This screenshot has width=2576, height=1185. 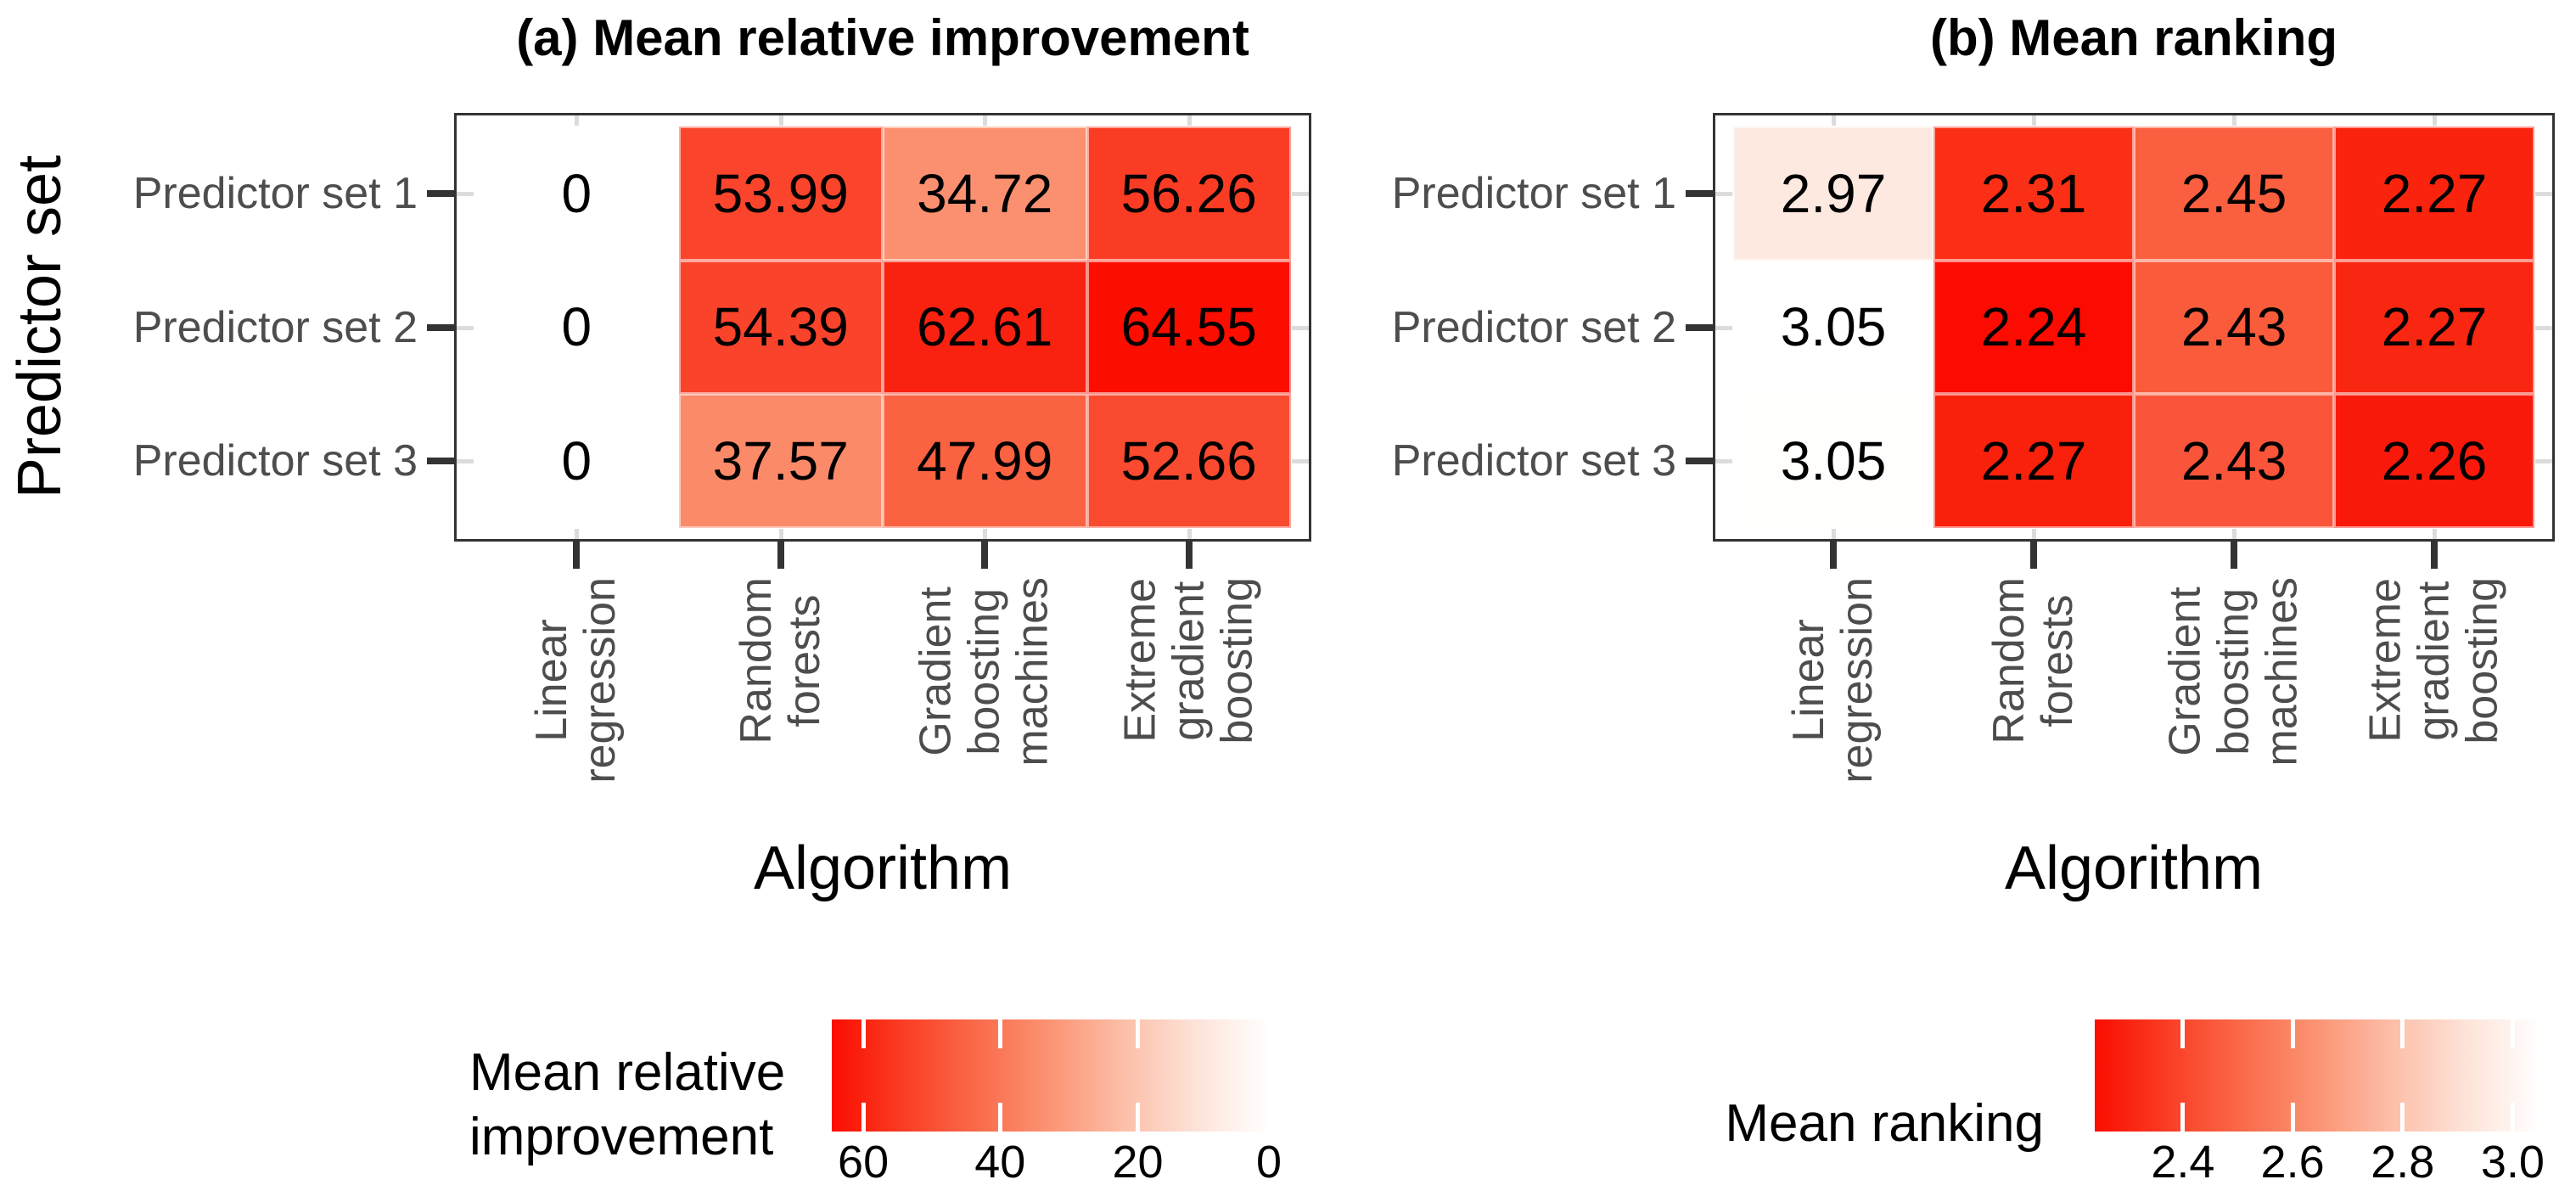 I want to click on heatmap-cell-r2c2: 54.39, so click(x=780, y=327).